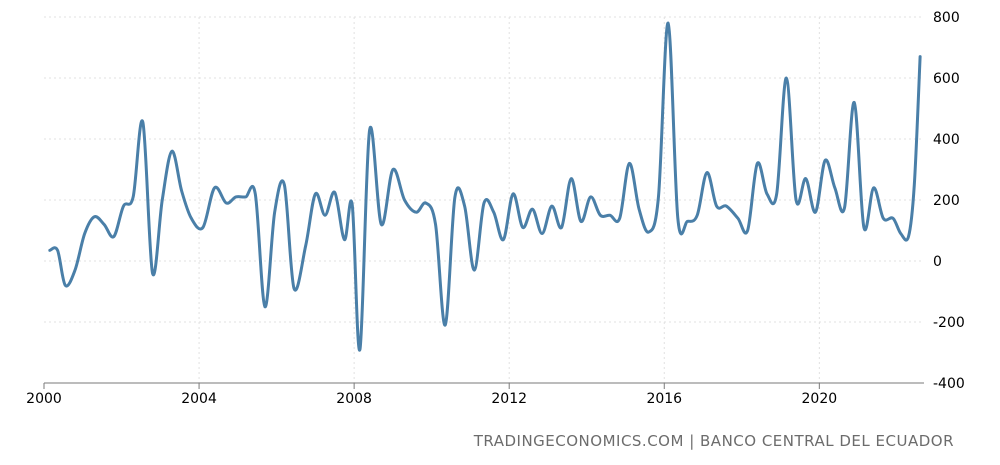 The width and height of the screenshot is (1000, 465). What do you see at coordinates (949, 384) in the screenshot?
I see `y-tick-label: -400` at bounding box center [949, 384].